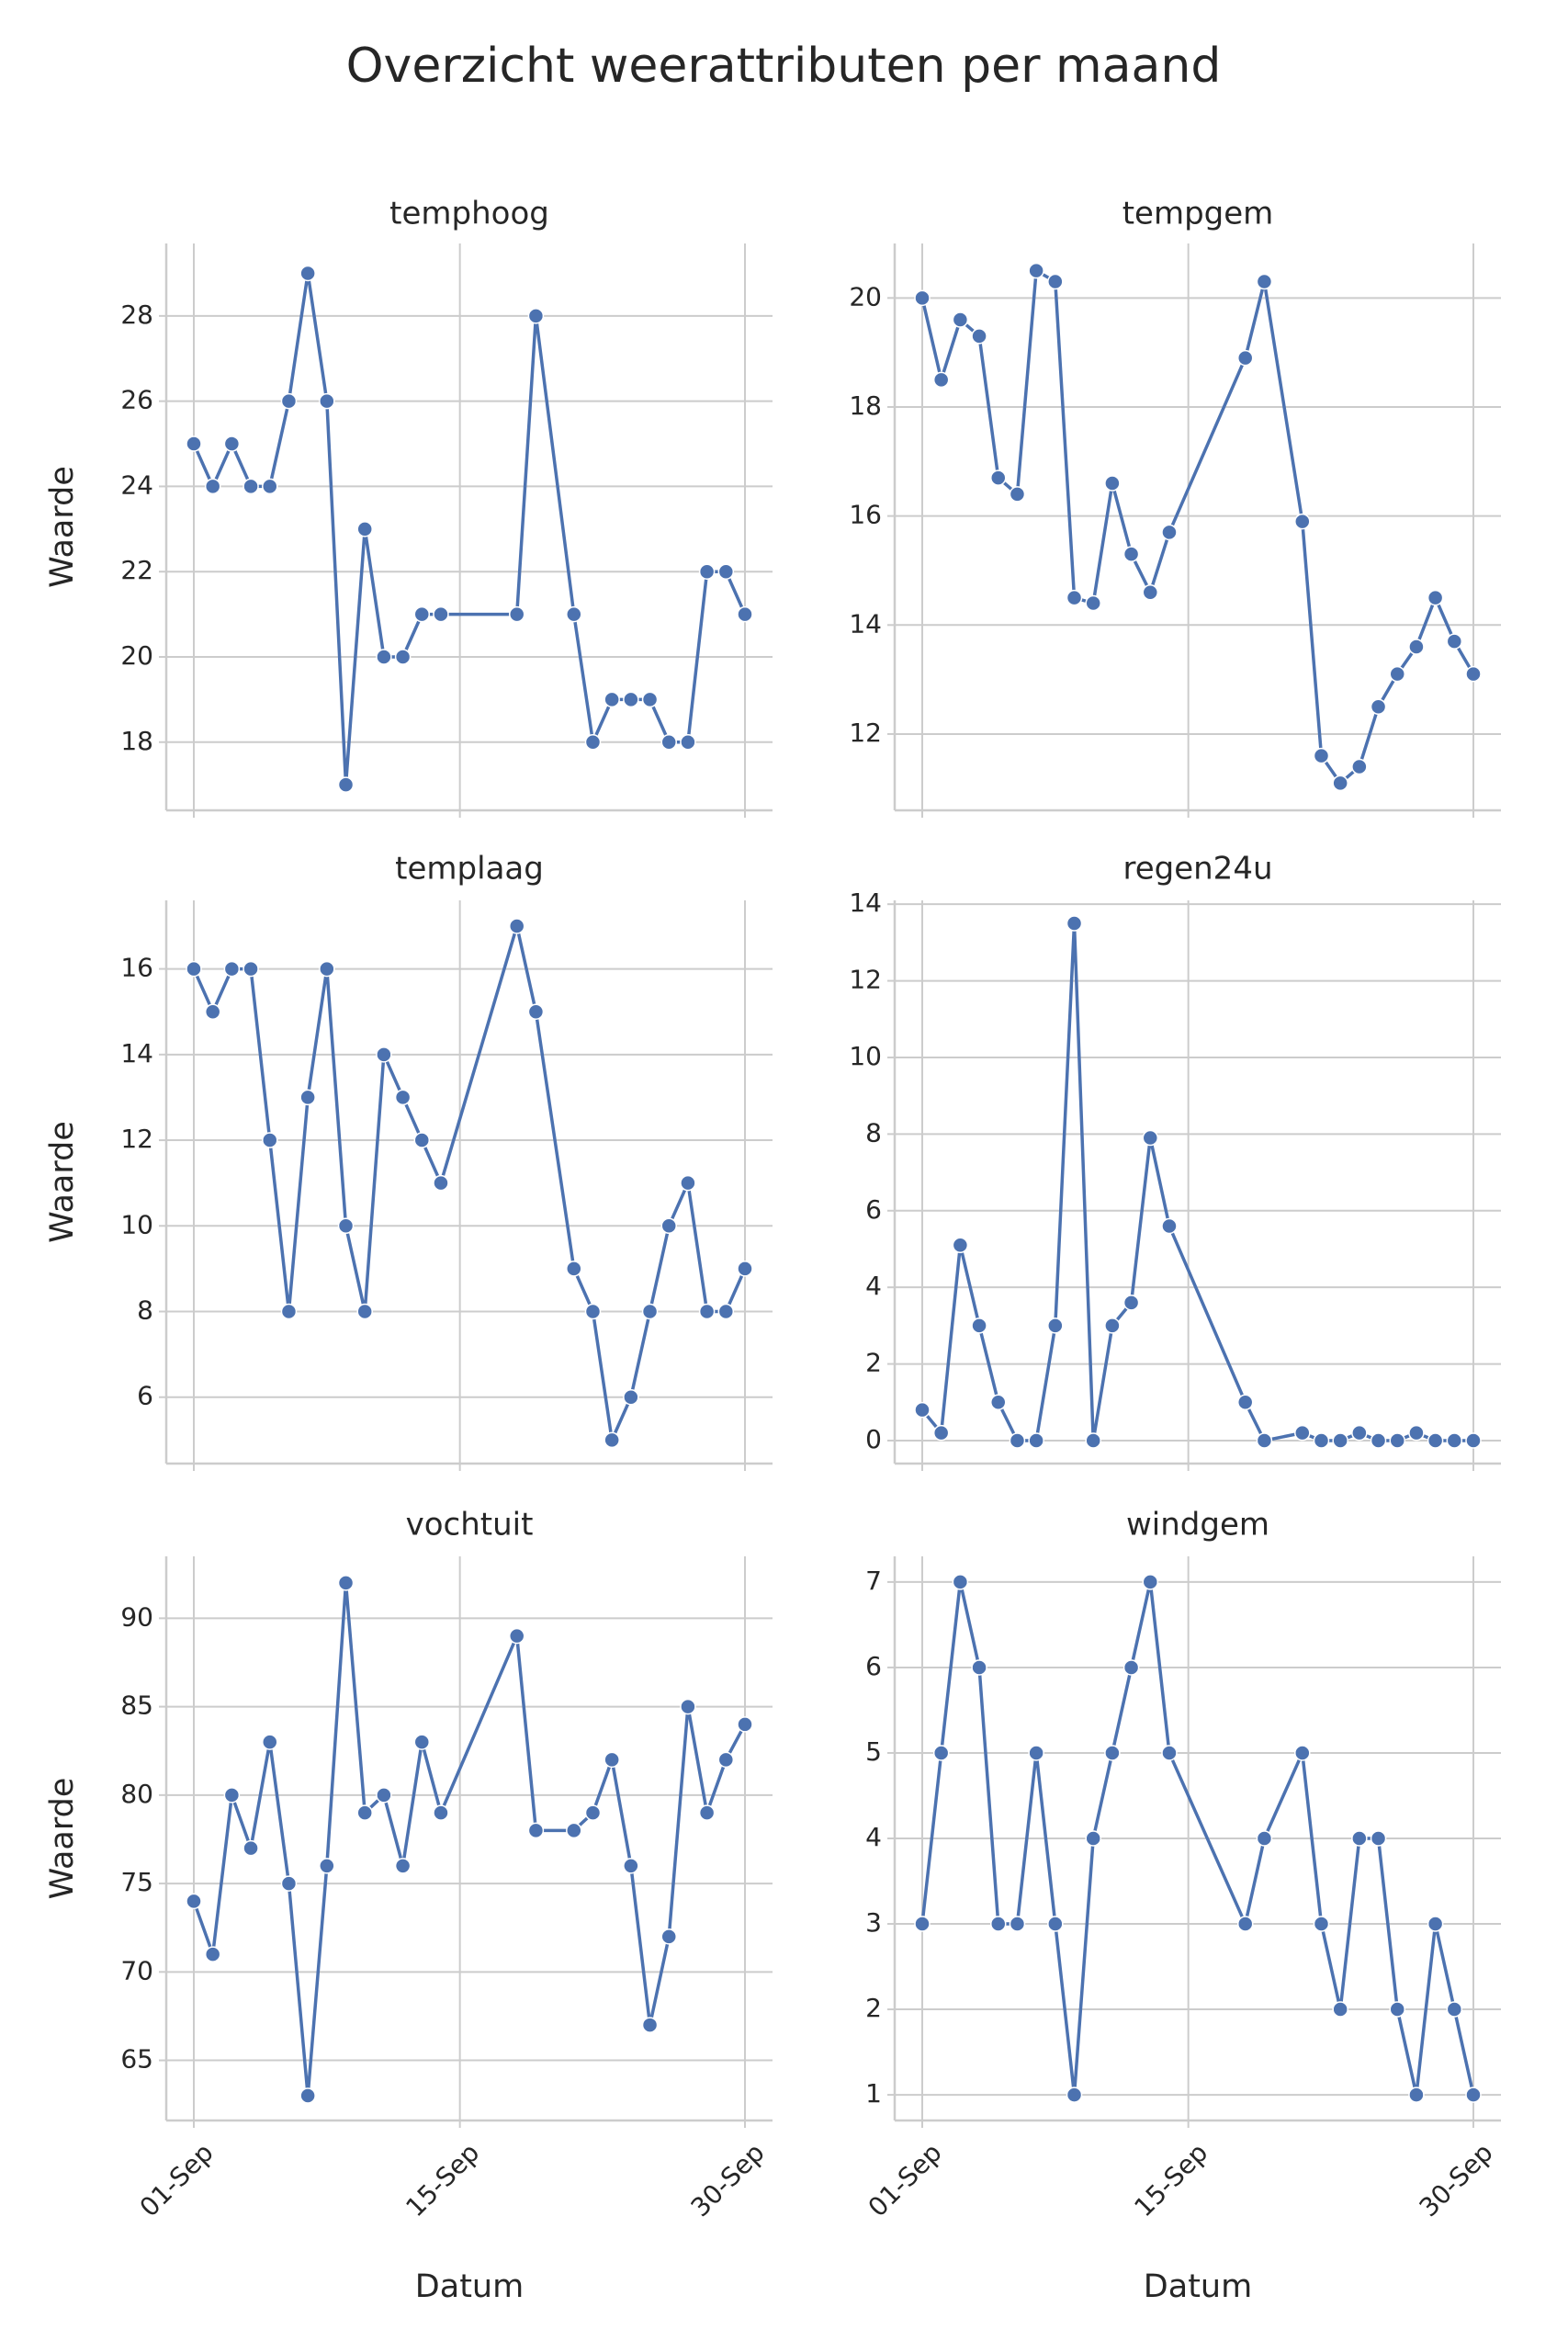 The image size is (1568, 2352). Describe the element at coordinates (873, 1439) in the screenshot. I see `y-tick-label: 0` at that location.